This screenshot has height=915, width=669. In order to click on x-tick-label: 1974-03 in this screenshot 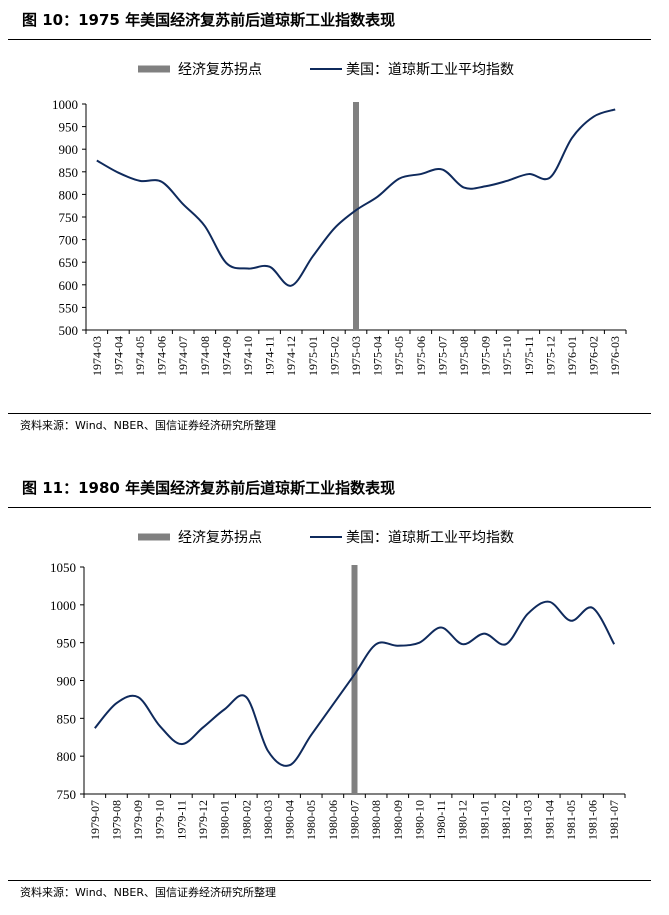, I will do `click(97, 356)`.